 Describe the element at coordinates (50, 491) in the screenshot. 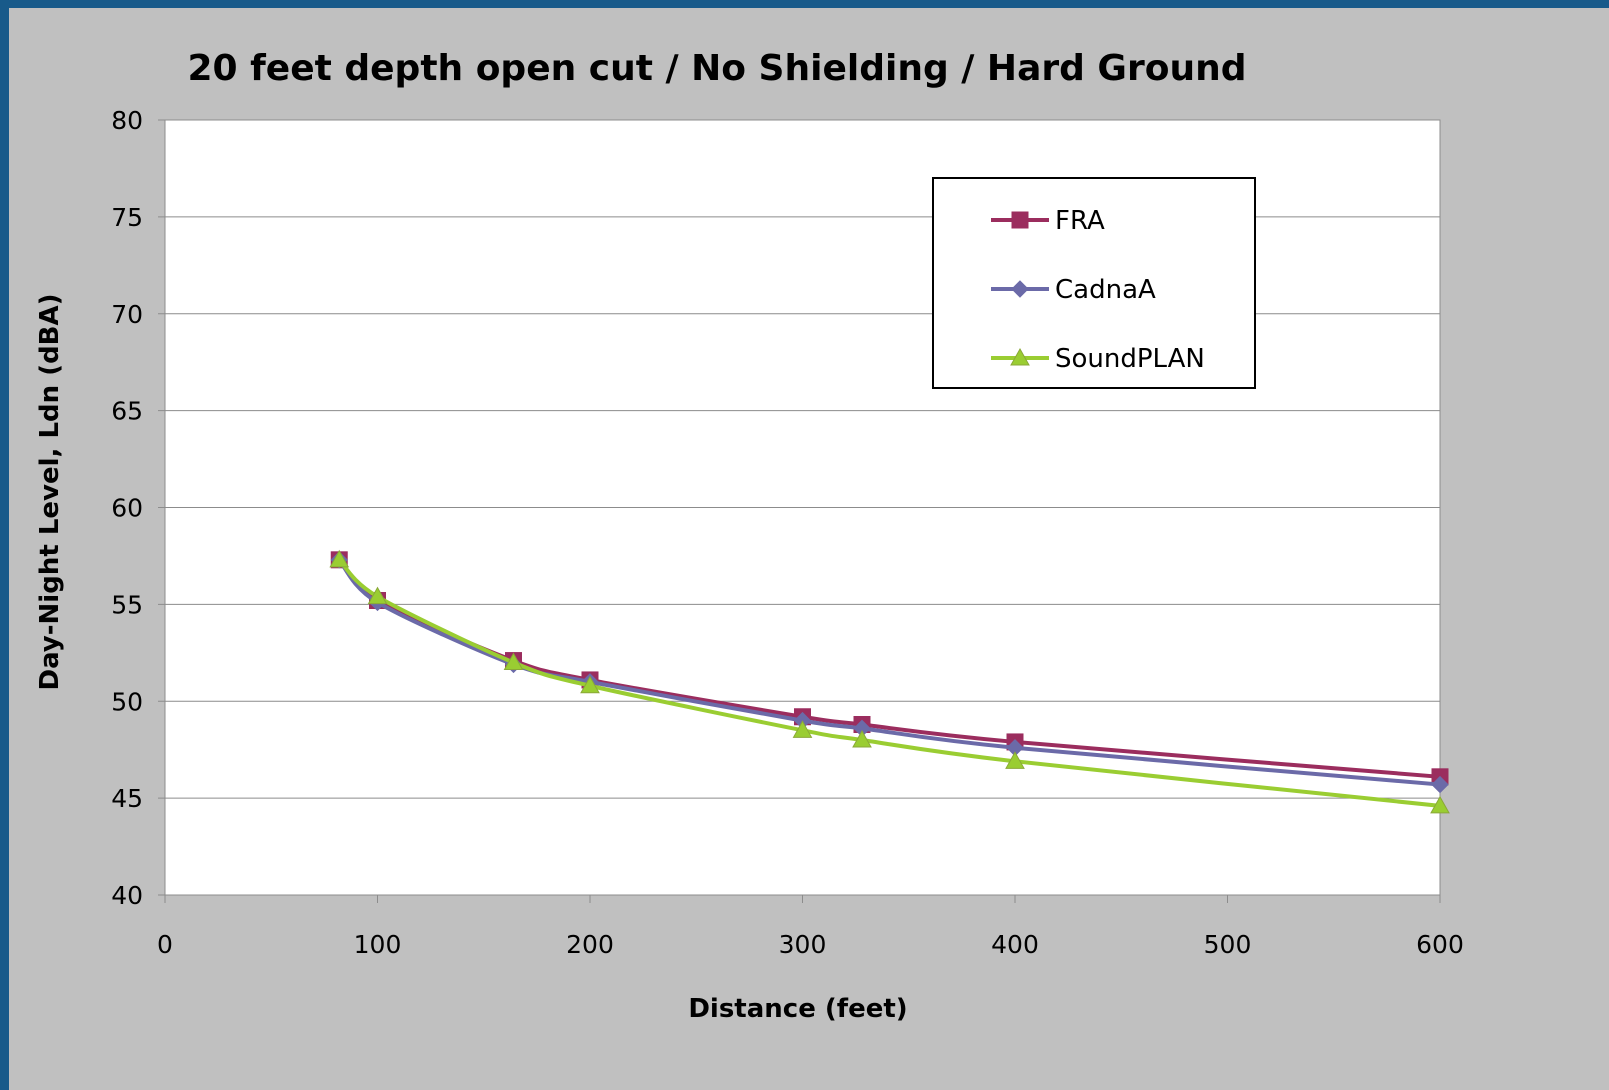

I see `y-axis-title: Day-Night Level, Ldn (dBA)` at that location.